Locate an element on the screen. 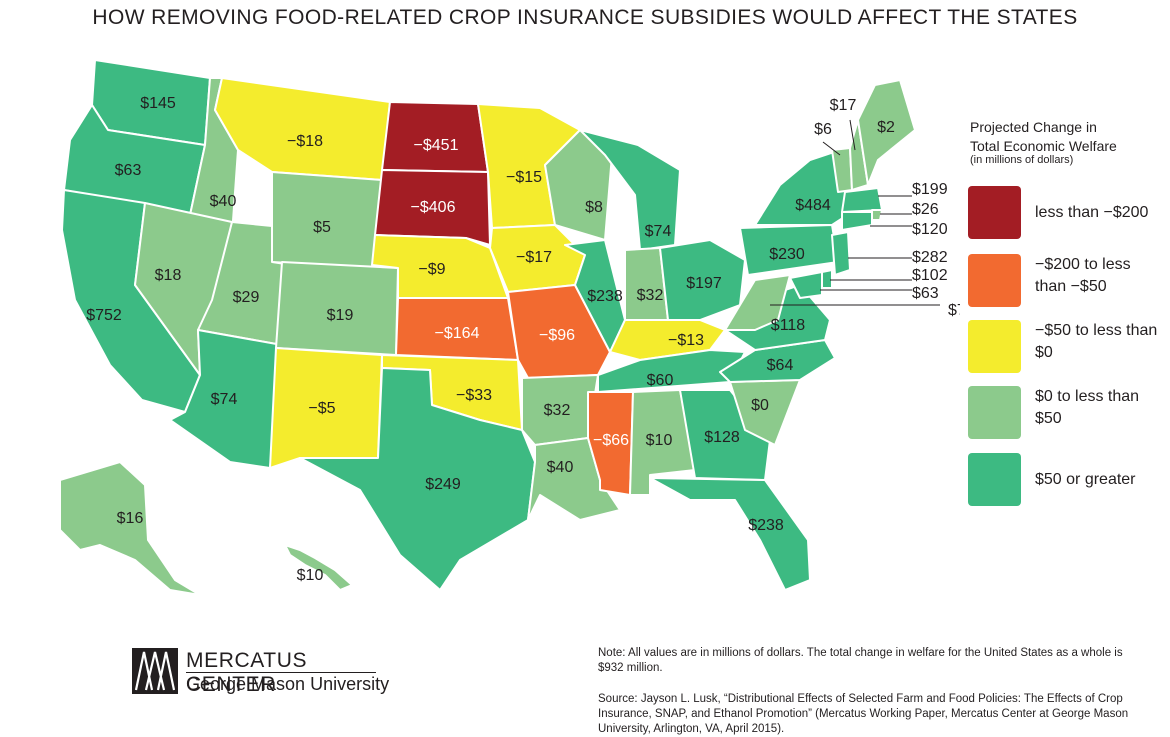 Image resolution: width=1170 pixels, height=737 pixels. state-value-pa: $230 is located at coordinates (787, 254).